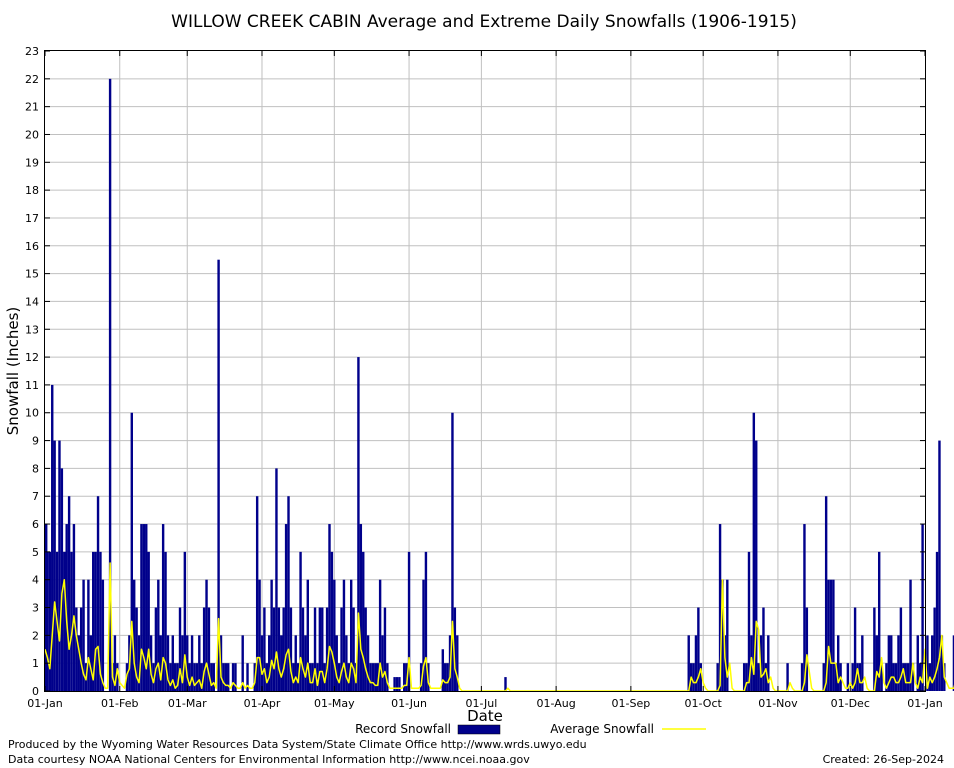 This screenshot has height=768, width=954. Describe the element at coordinates (409, 703) in the screenshot. I see `x-tick-label: 01-Jun` at that location.